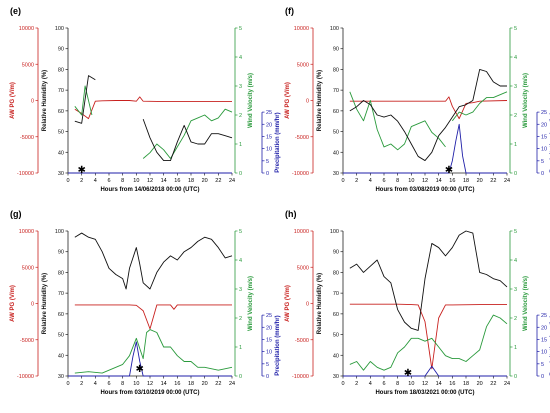  I want to click on x-axis-title: Hours from 18/03/2021 00:00 (UTC), so click(424, 393).